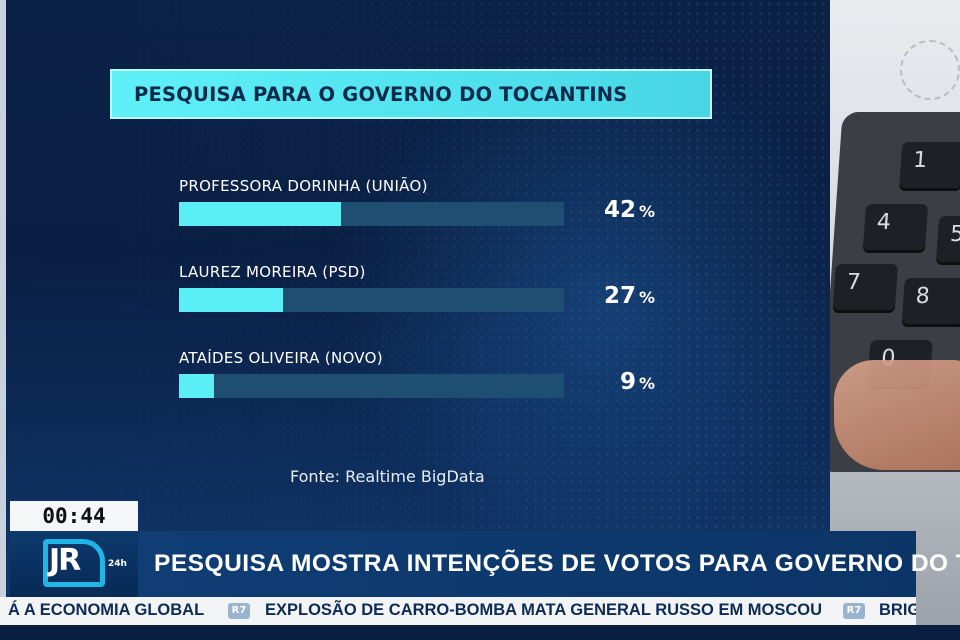  What do you see at coordinates (480, 632) in the screenshot?
I see `bottom-strip` at bounding box center [480, 632].